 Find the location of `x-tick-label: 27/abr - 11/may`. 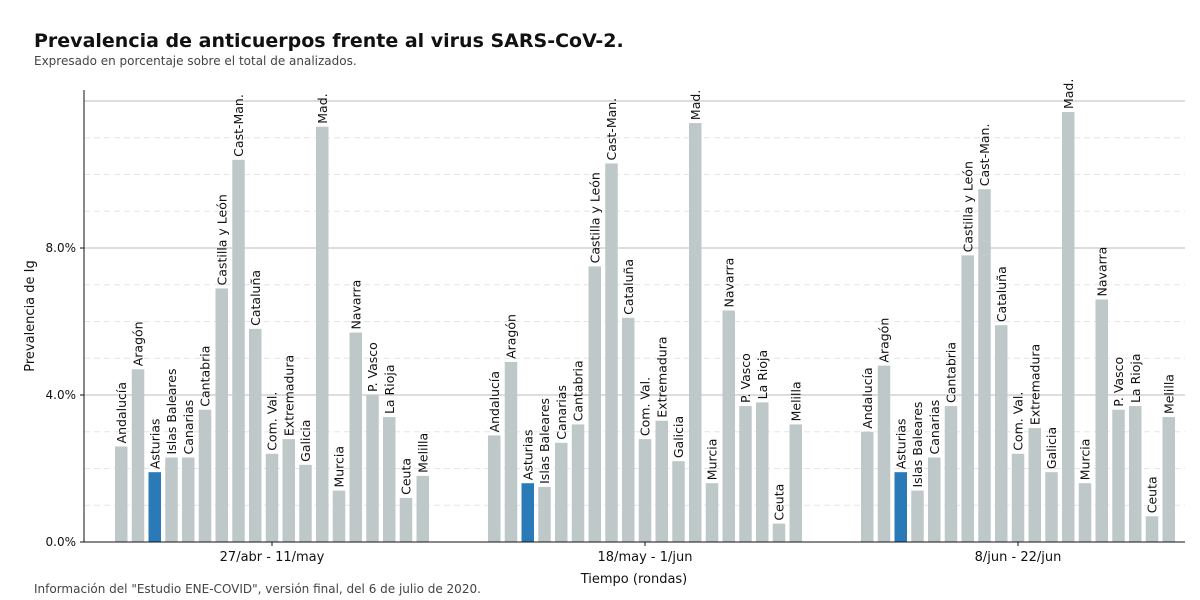

x-tick-label: 27/abr - 11/may is located at coordinates (272, 557).